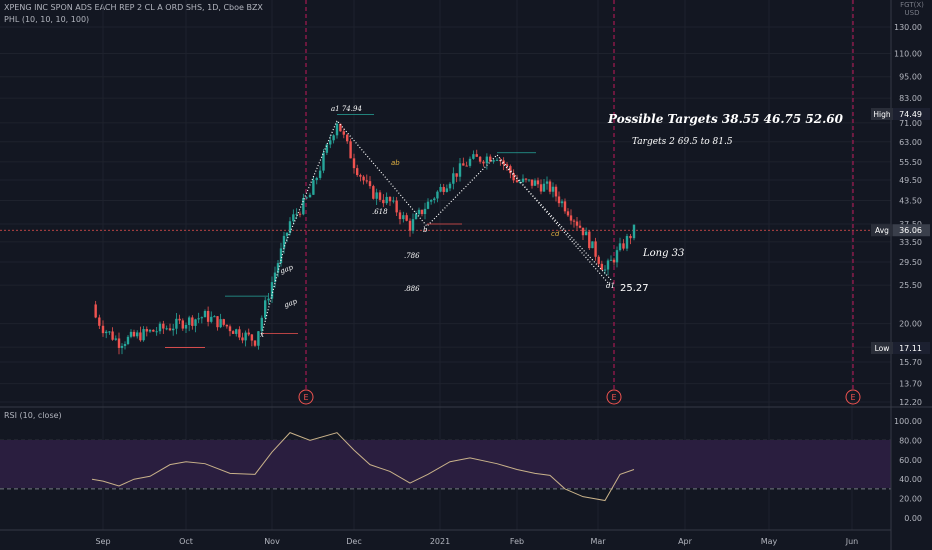 Image resolution: width=932 pixels, height=550 pixels. What do you see at coordinates (910, 77) in the screenshot?
I see `price-tick: 95.00` at bounding box center [910, 77].